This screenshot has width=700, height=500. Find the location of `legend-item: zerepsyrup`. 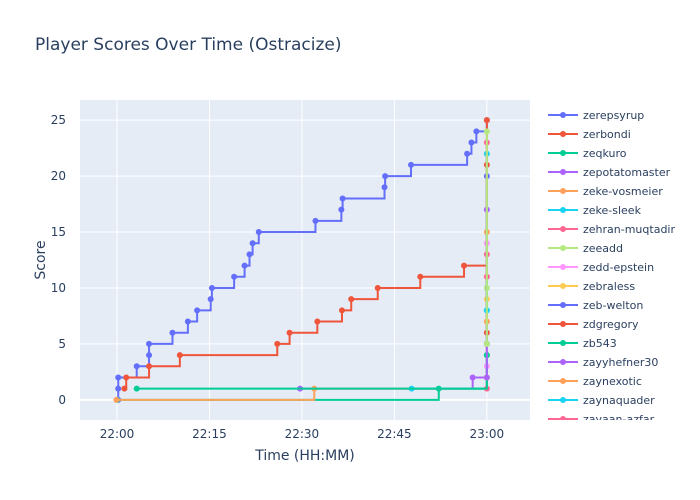

legend-item: zerepsyrup is located at coordinates (596, 115).